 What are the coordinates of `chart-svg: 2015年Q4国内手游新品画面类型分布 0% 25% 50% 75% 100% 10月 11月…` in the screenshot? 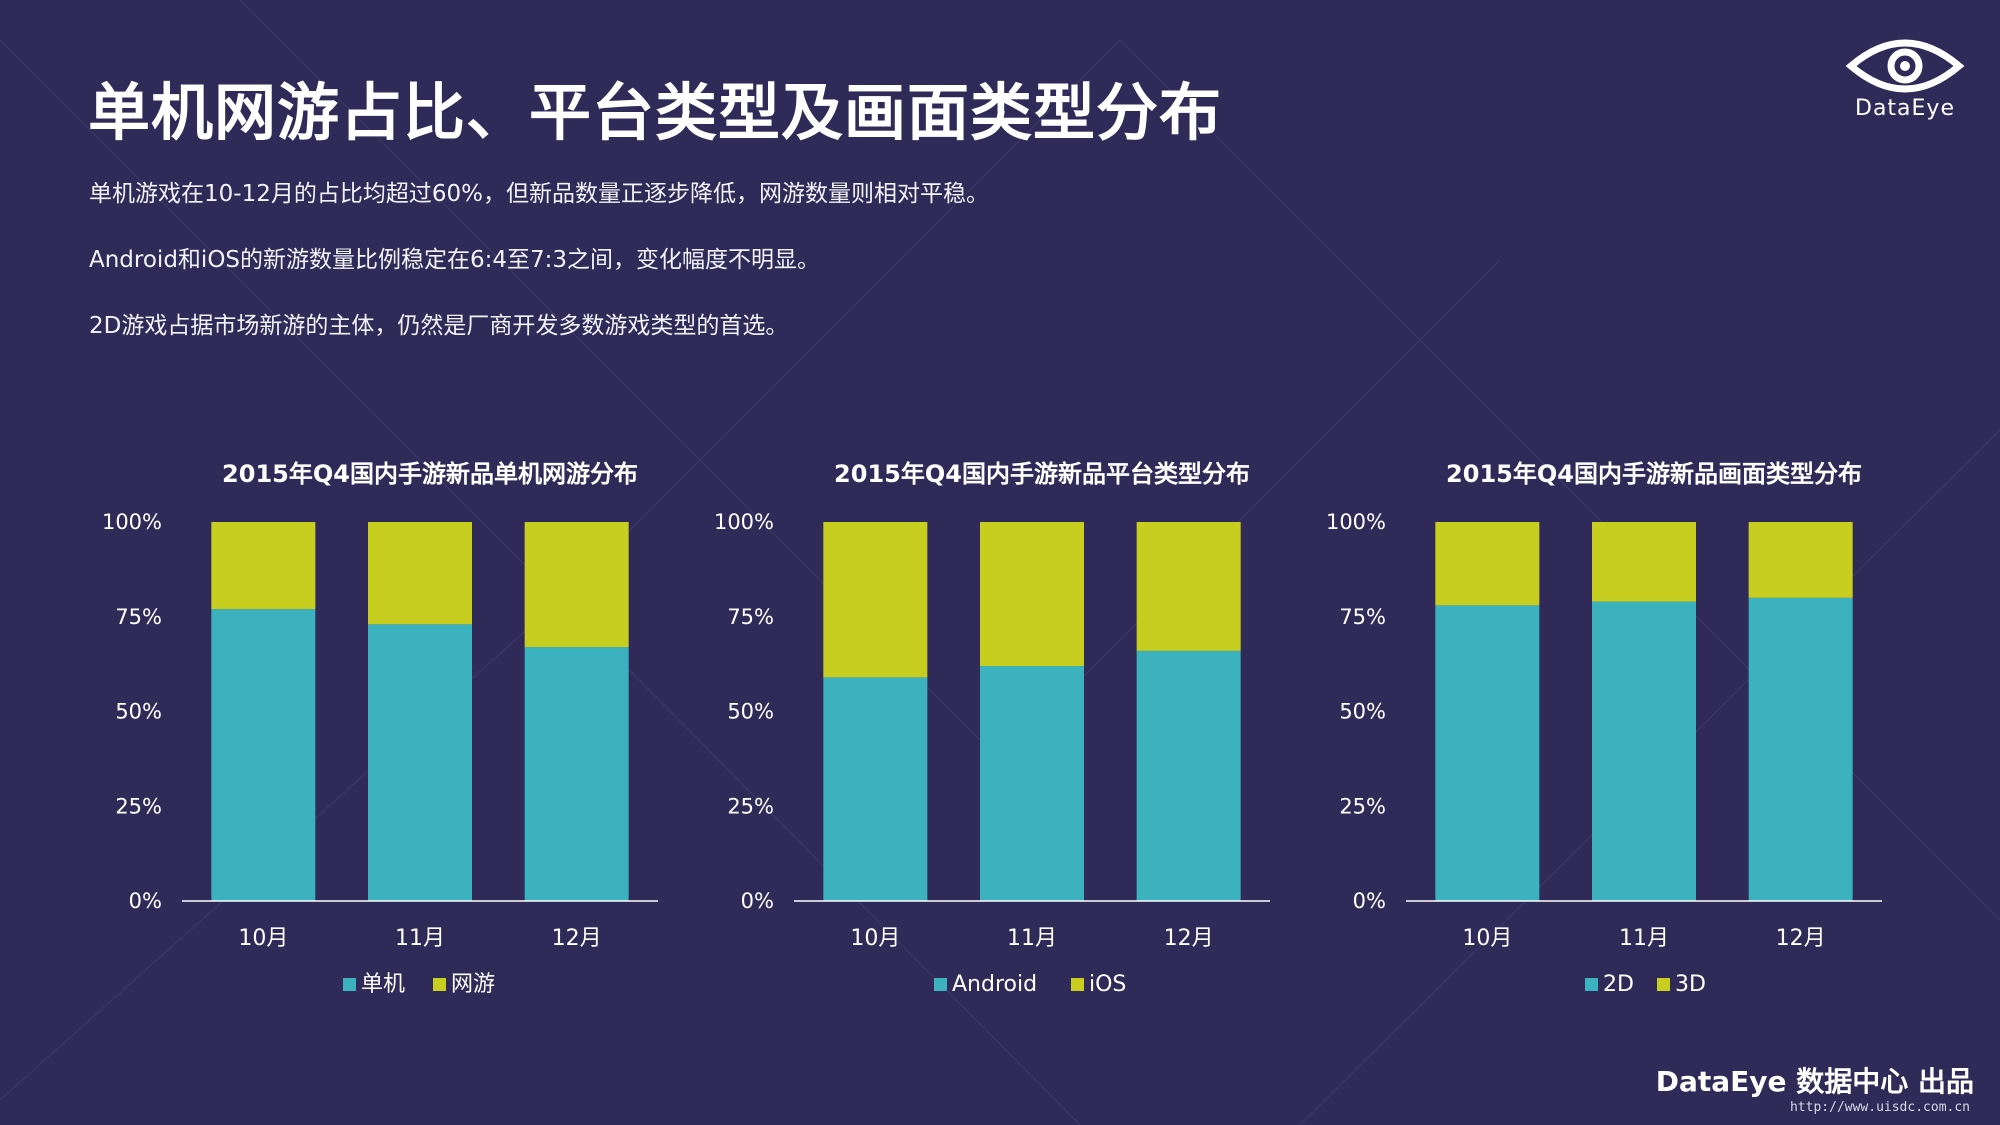 It's located at (1604, 728).